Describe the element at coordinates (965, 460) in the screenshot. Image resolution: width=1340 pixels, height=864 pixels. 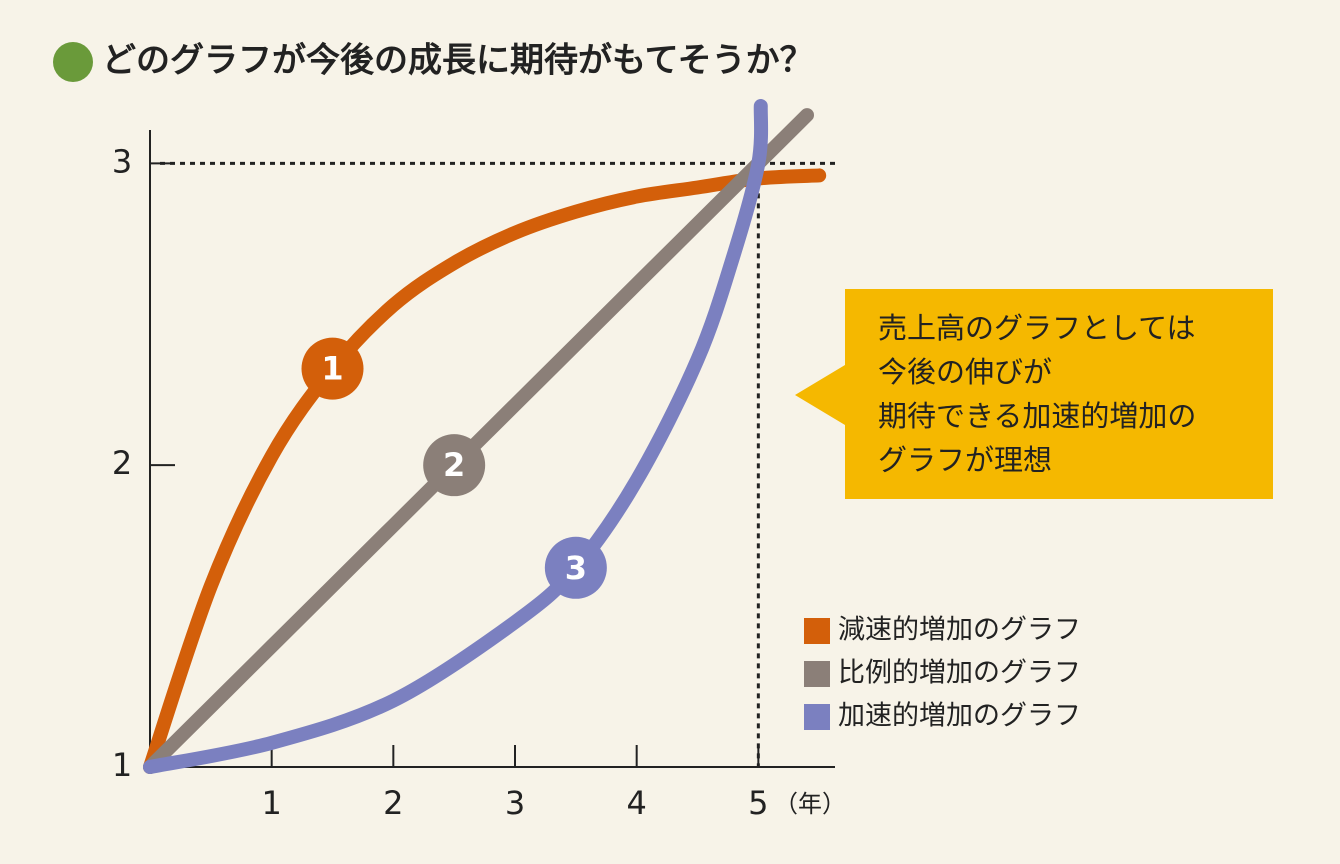
I see `callout-text: グラフが理想` at that location.